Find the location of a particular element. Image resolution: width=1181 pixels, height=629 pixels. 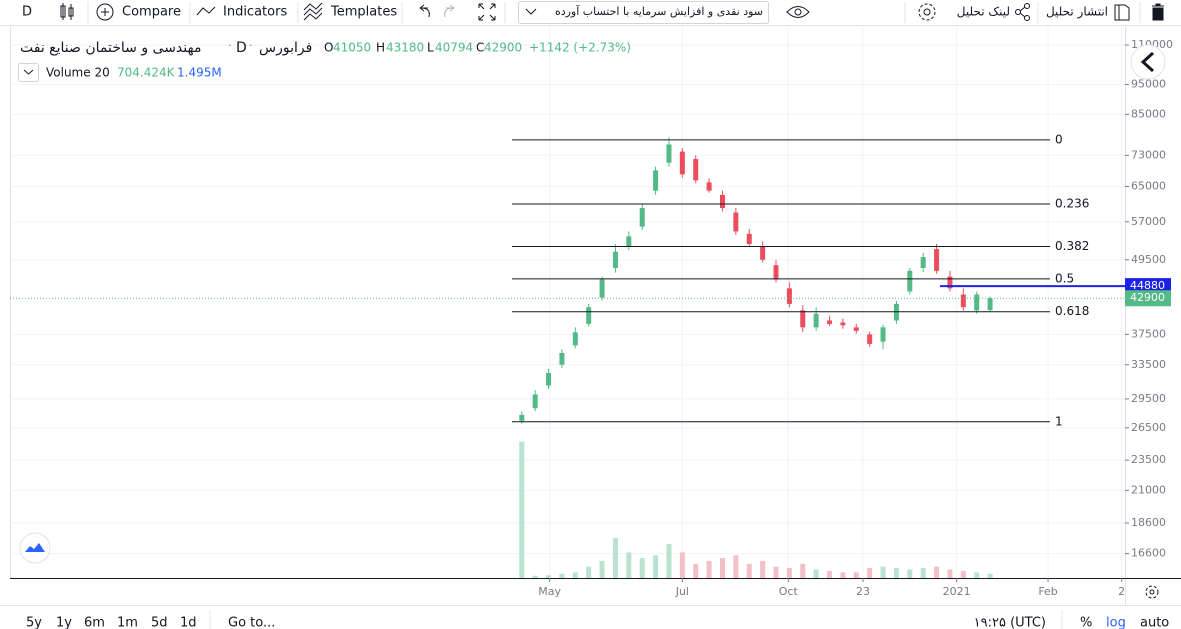

auto-button: auto is located at coordinates (1154, 622).